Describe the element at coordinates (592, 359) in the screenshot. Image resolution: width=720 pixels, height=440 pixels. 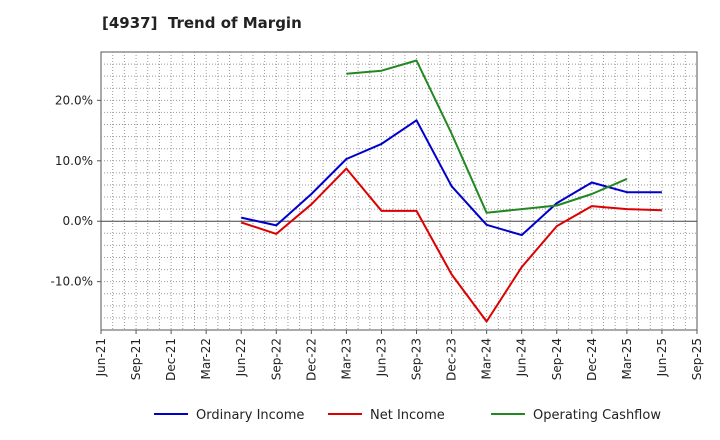
I see `x-tick-label: Dec-24` at that location.